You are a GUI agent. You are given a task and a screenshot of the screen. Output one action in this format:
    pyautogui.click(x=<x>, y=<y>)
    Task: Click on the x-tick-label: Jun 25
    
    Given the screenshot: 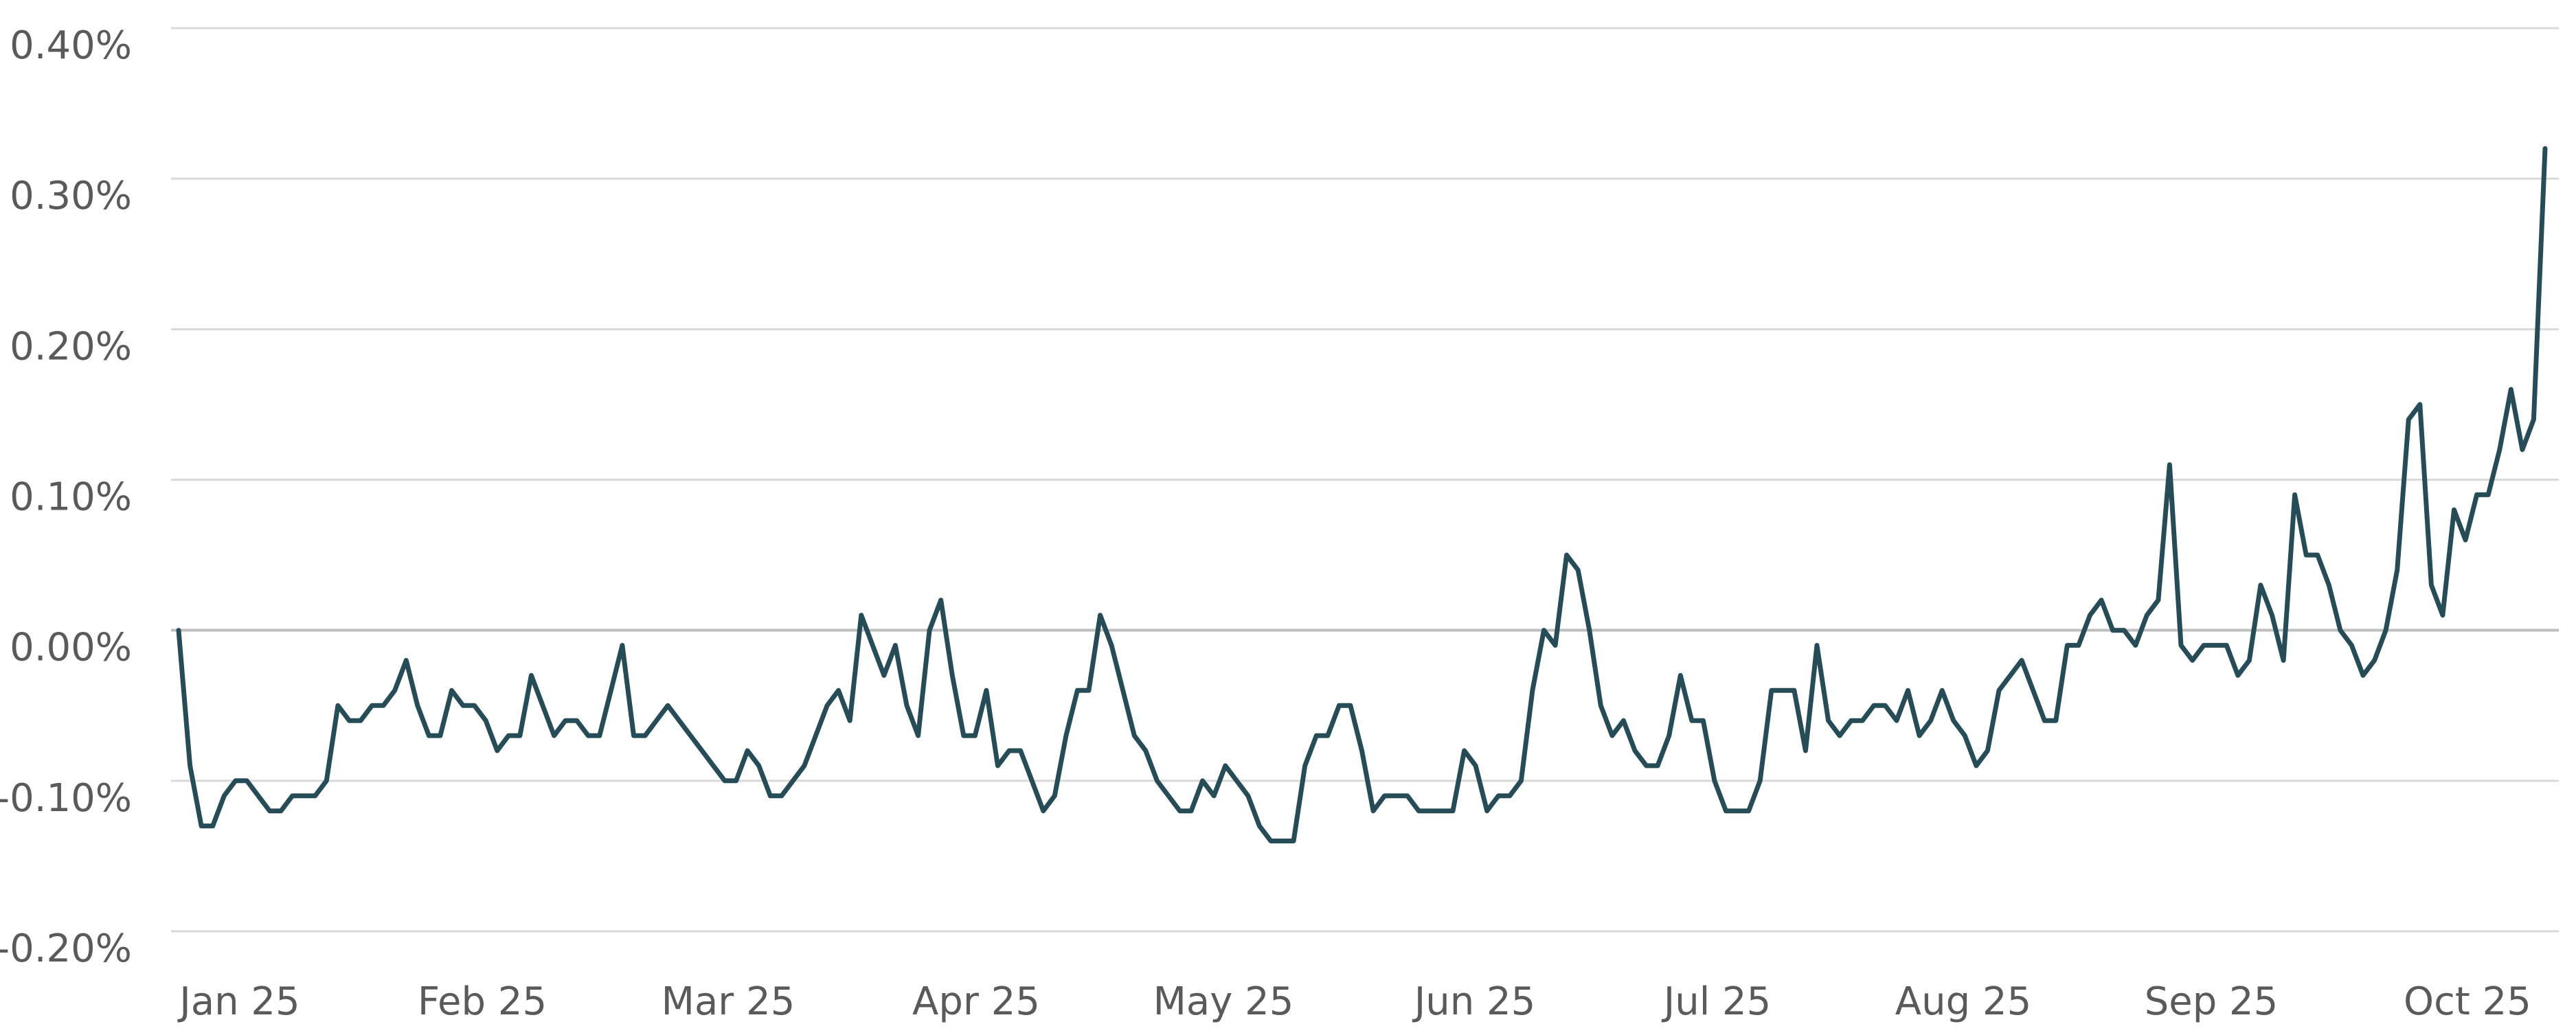 What is the action you would take?
    pyautogui.click(x=1474, y=1001)
    